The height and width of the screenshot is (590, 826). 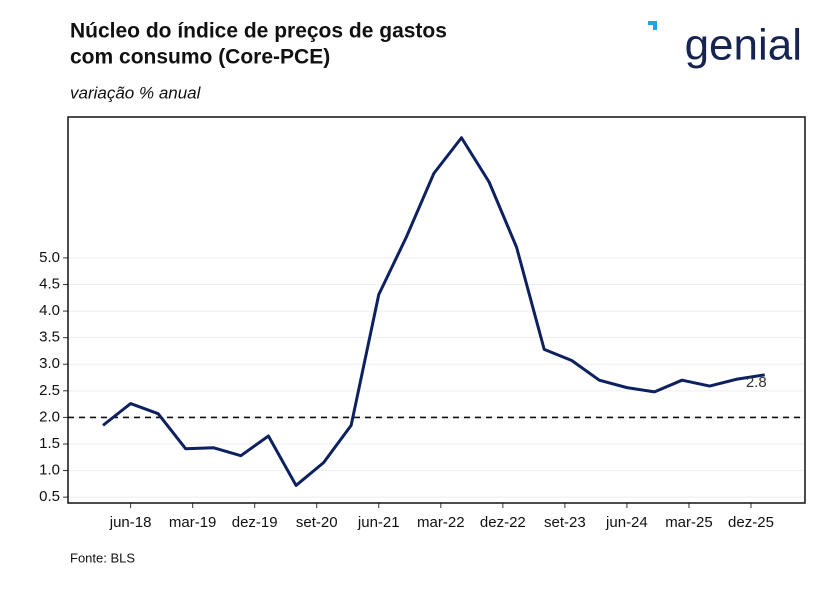 What do you see at coordinates (751, 522) in the screenshot?
I see `x-tick-label: dez-25` at bounding box center [751, 522].